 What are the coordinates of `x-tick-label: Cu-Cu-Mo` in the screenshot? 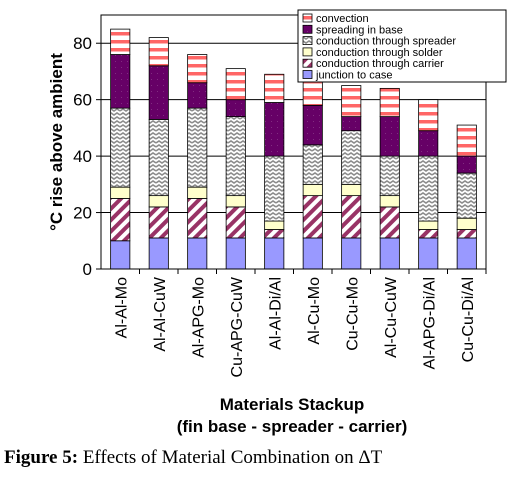 It's located at (352, 314).